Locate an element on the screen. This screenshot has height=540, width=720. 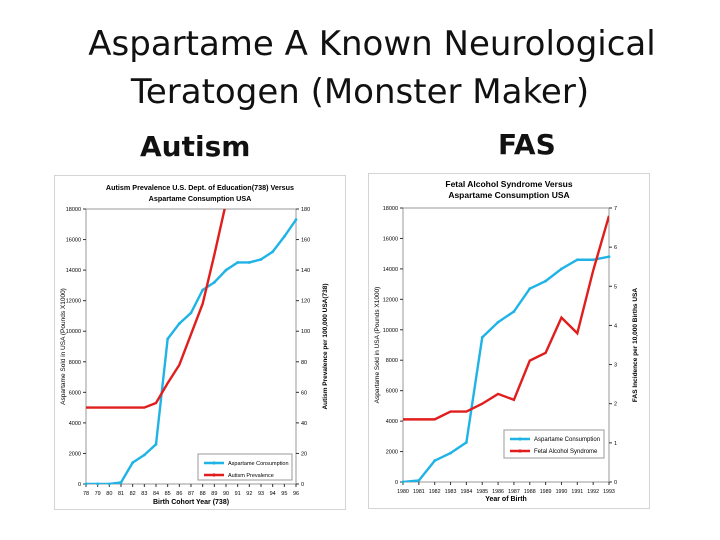
x-tick-label: 87 is located at coordinates (191, 494).